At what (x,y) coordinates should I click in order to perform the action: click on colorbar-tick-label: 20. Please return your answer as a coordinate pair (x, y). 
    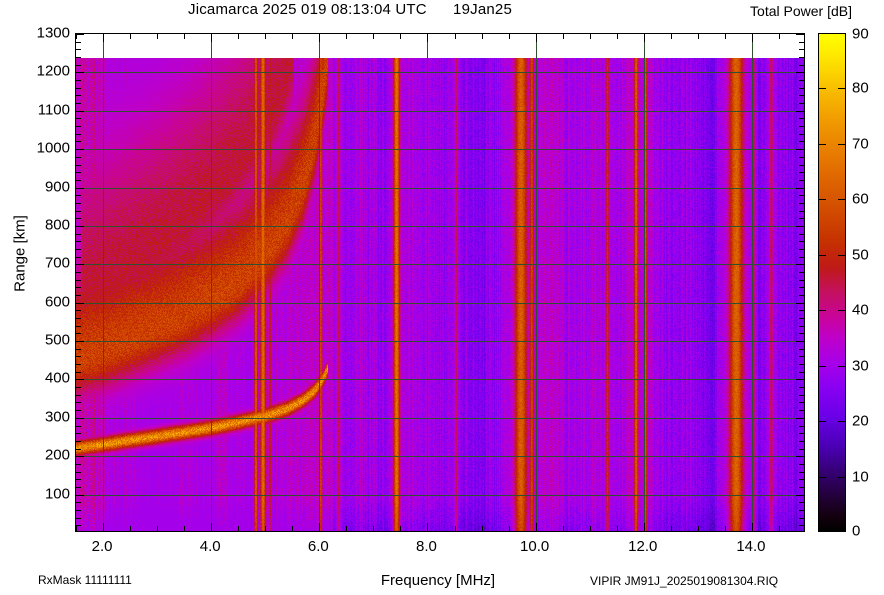
    Looking at the image, I should click on (860, 421).